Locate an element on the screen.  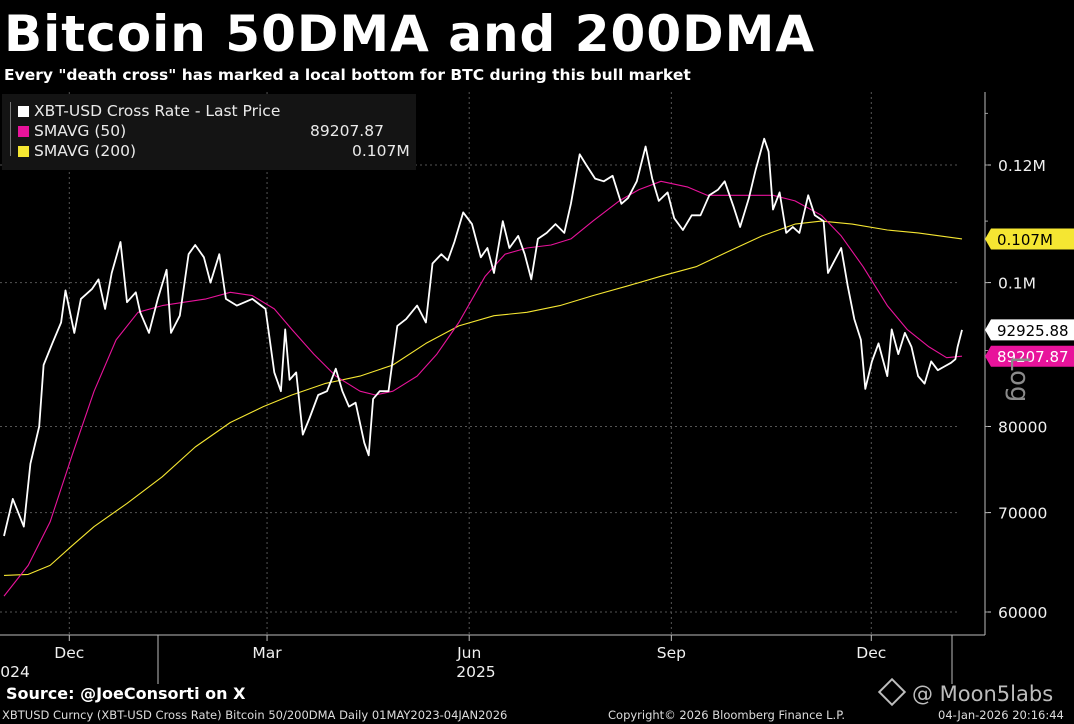
legend-label: SMAVG (200) is located at coordinates (85, 151).